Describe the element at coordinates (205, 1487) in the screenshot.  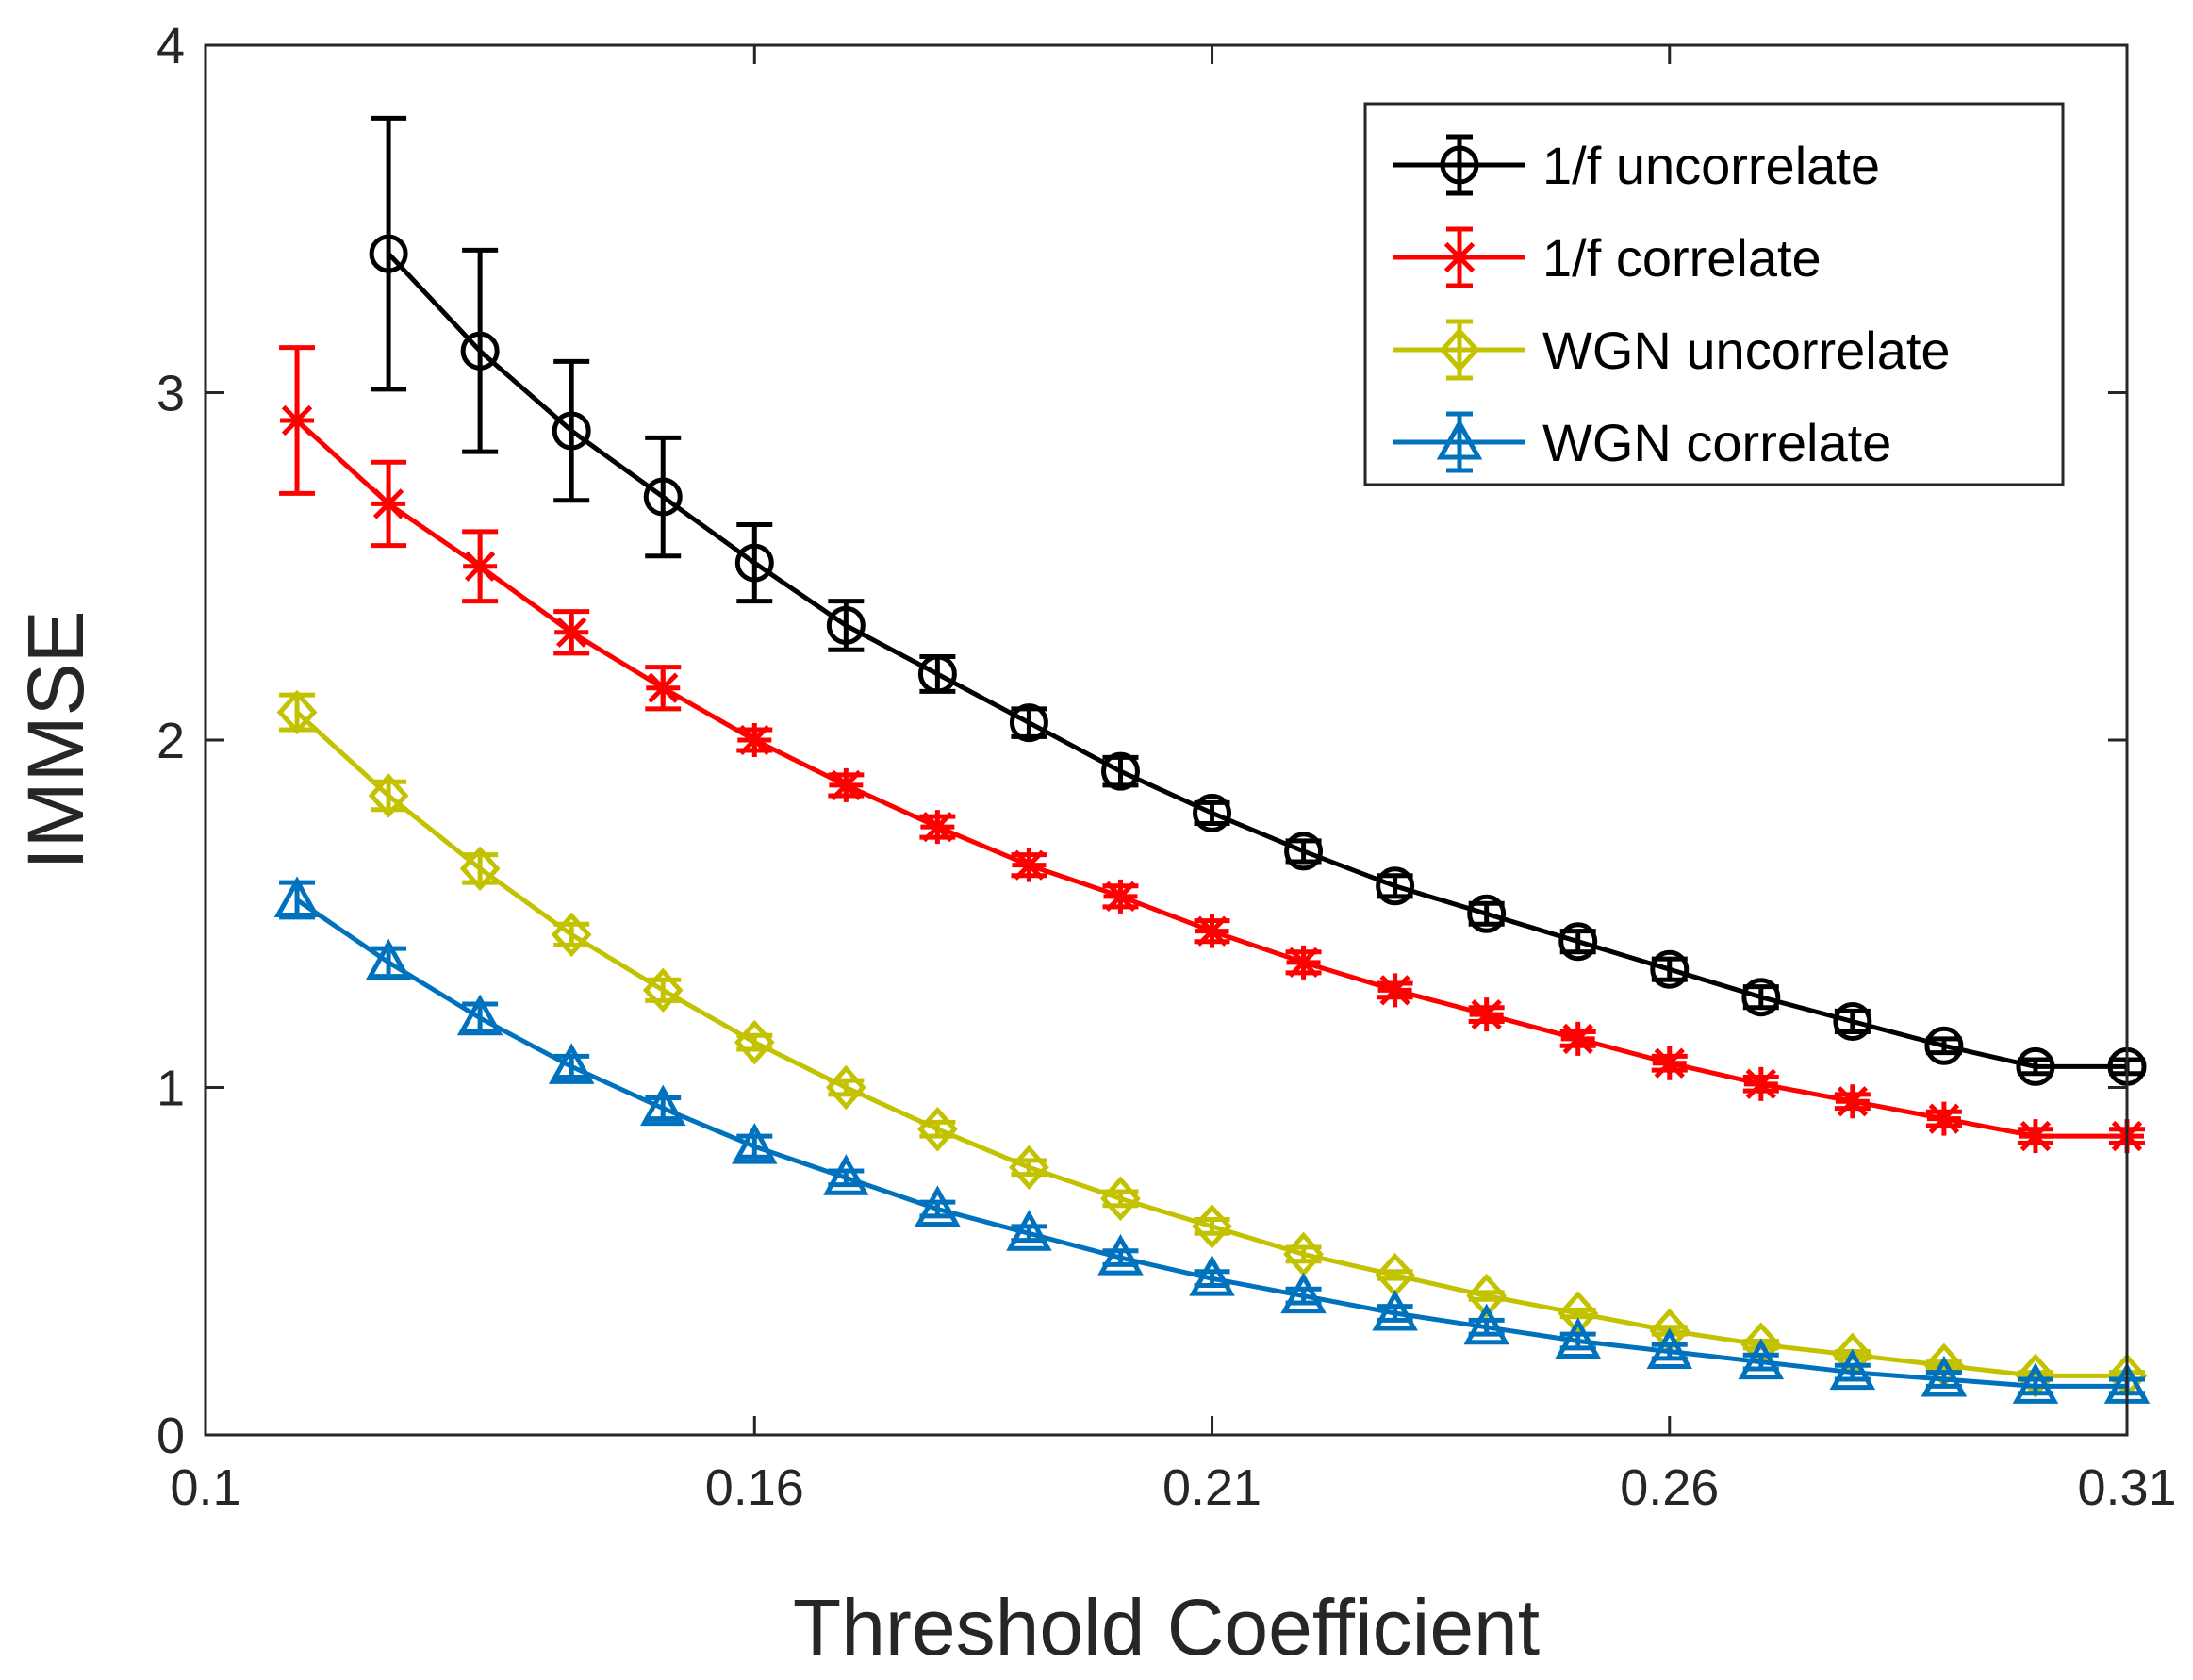
I see `x-tick-label: 0.1` at that location.